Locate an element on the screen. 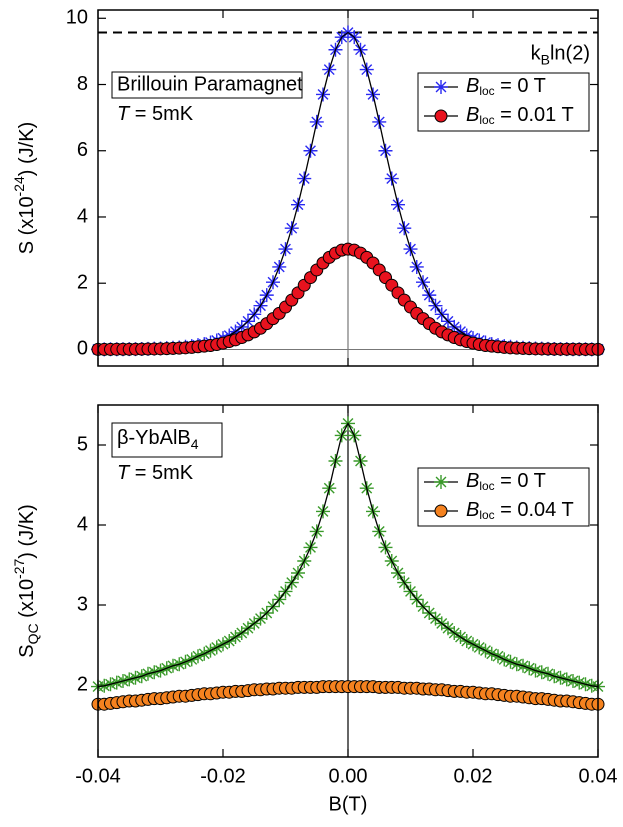  x-tick-label: 0.02 is located at coordinates (473, 776).